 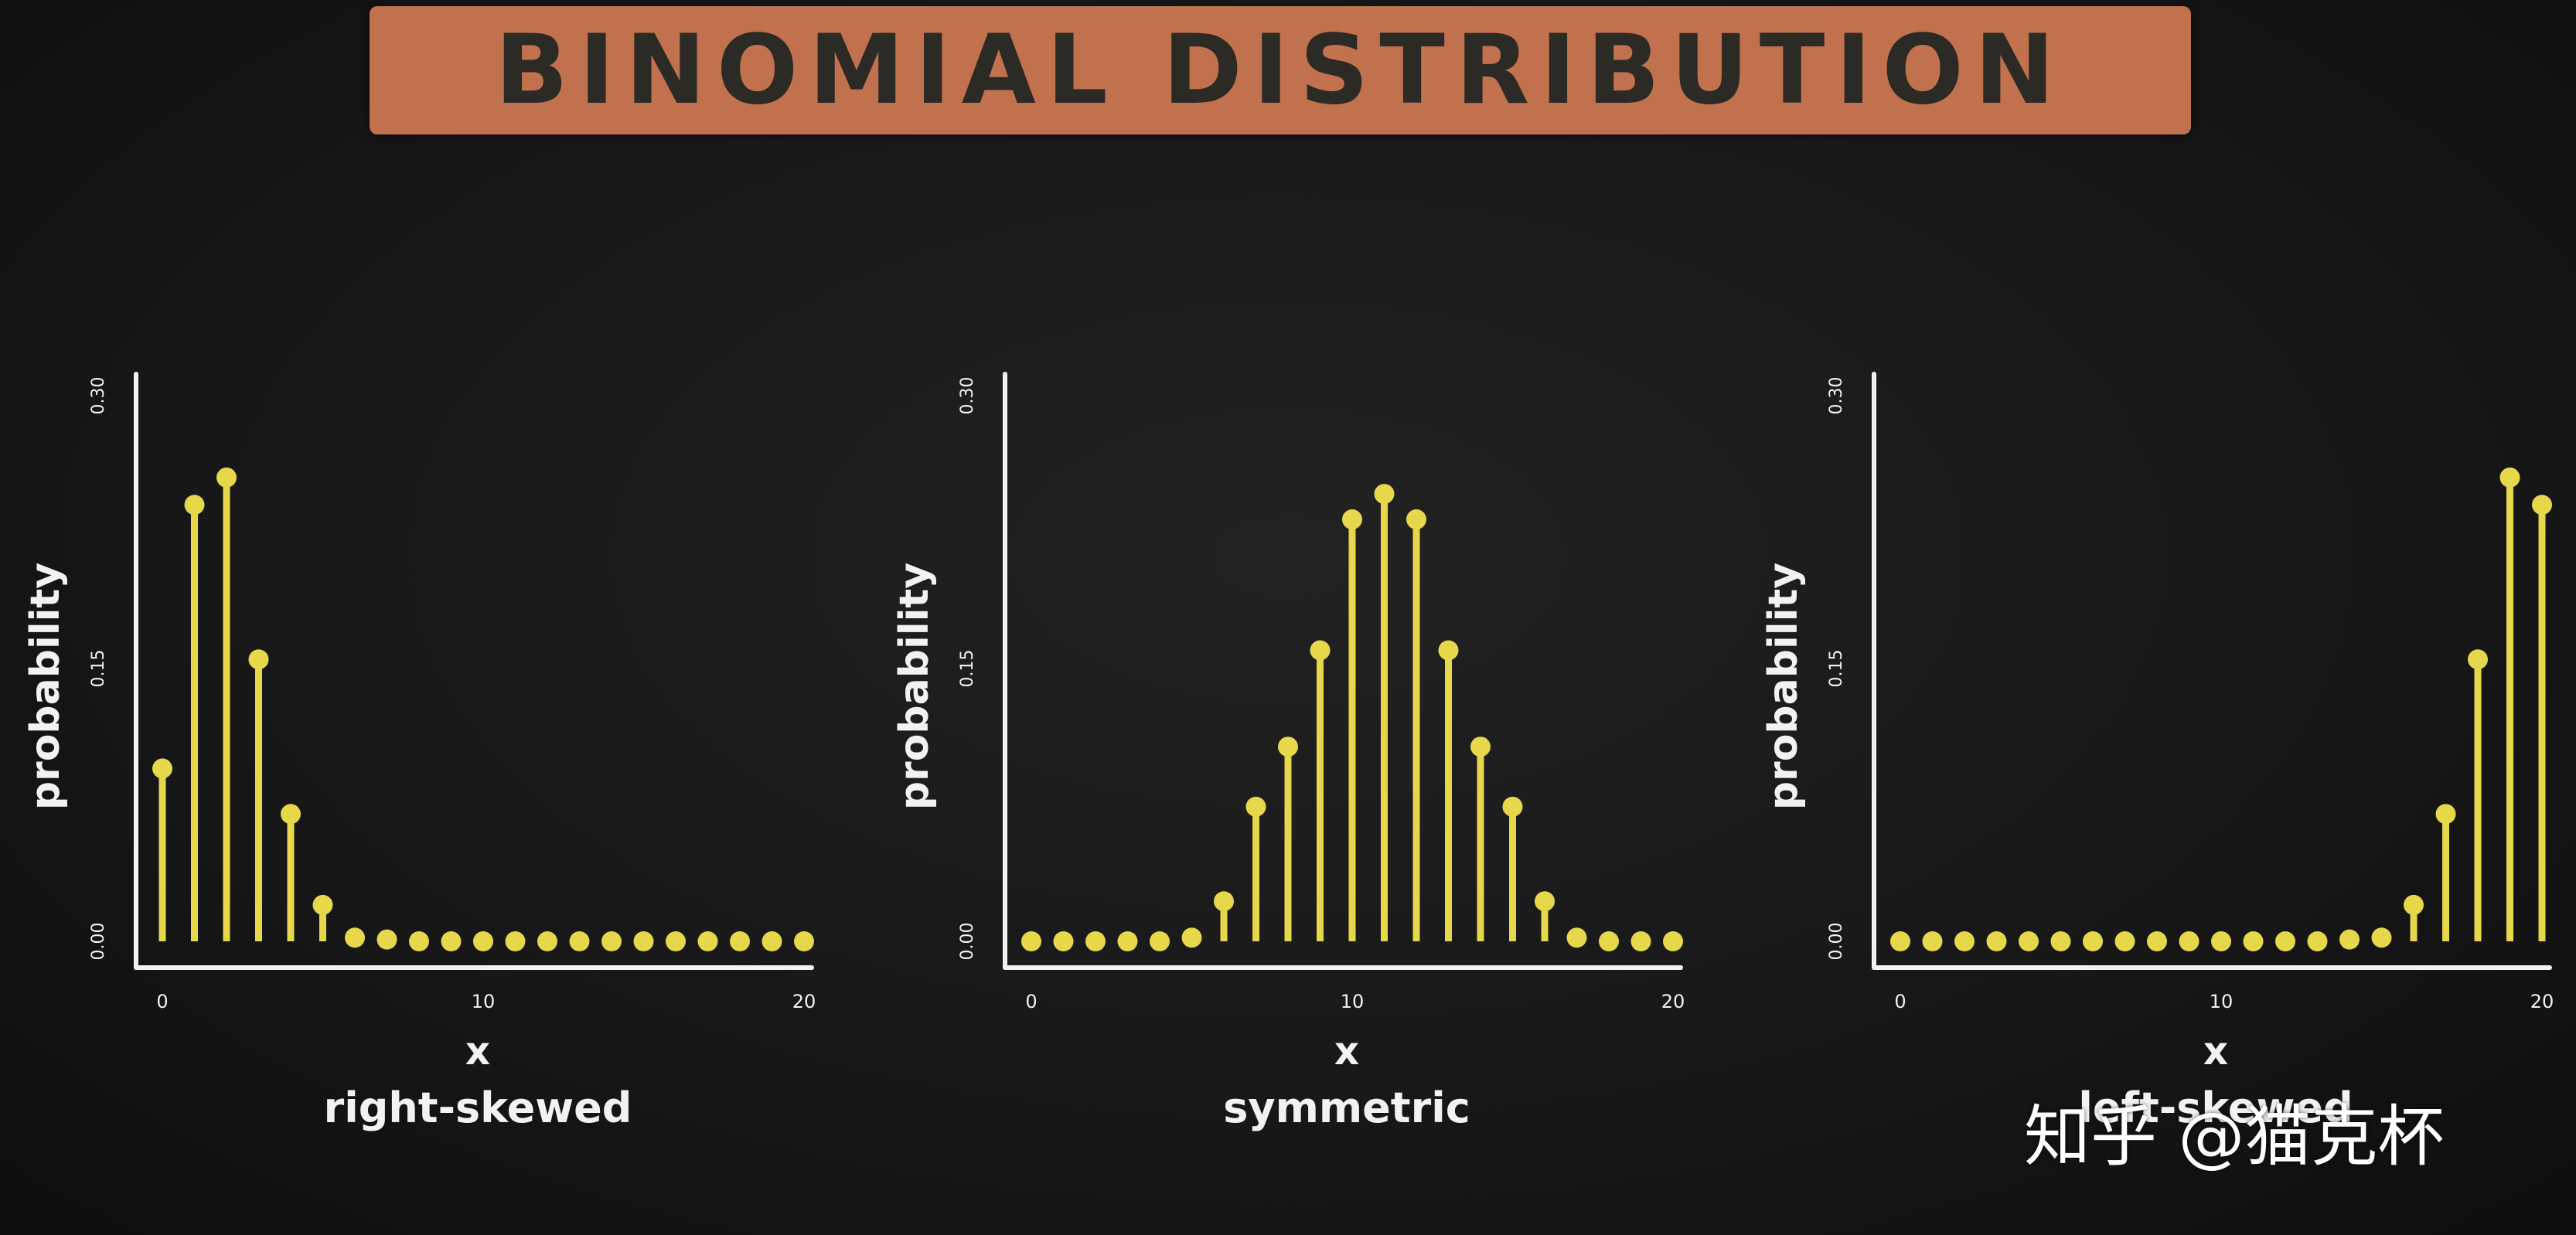 I want to click on chart-caption: symmetric, so click(x=1346, y=1108).